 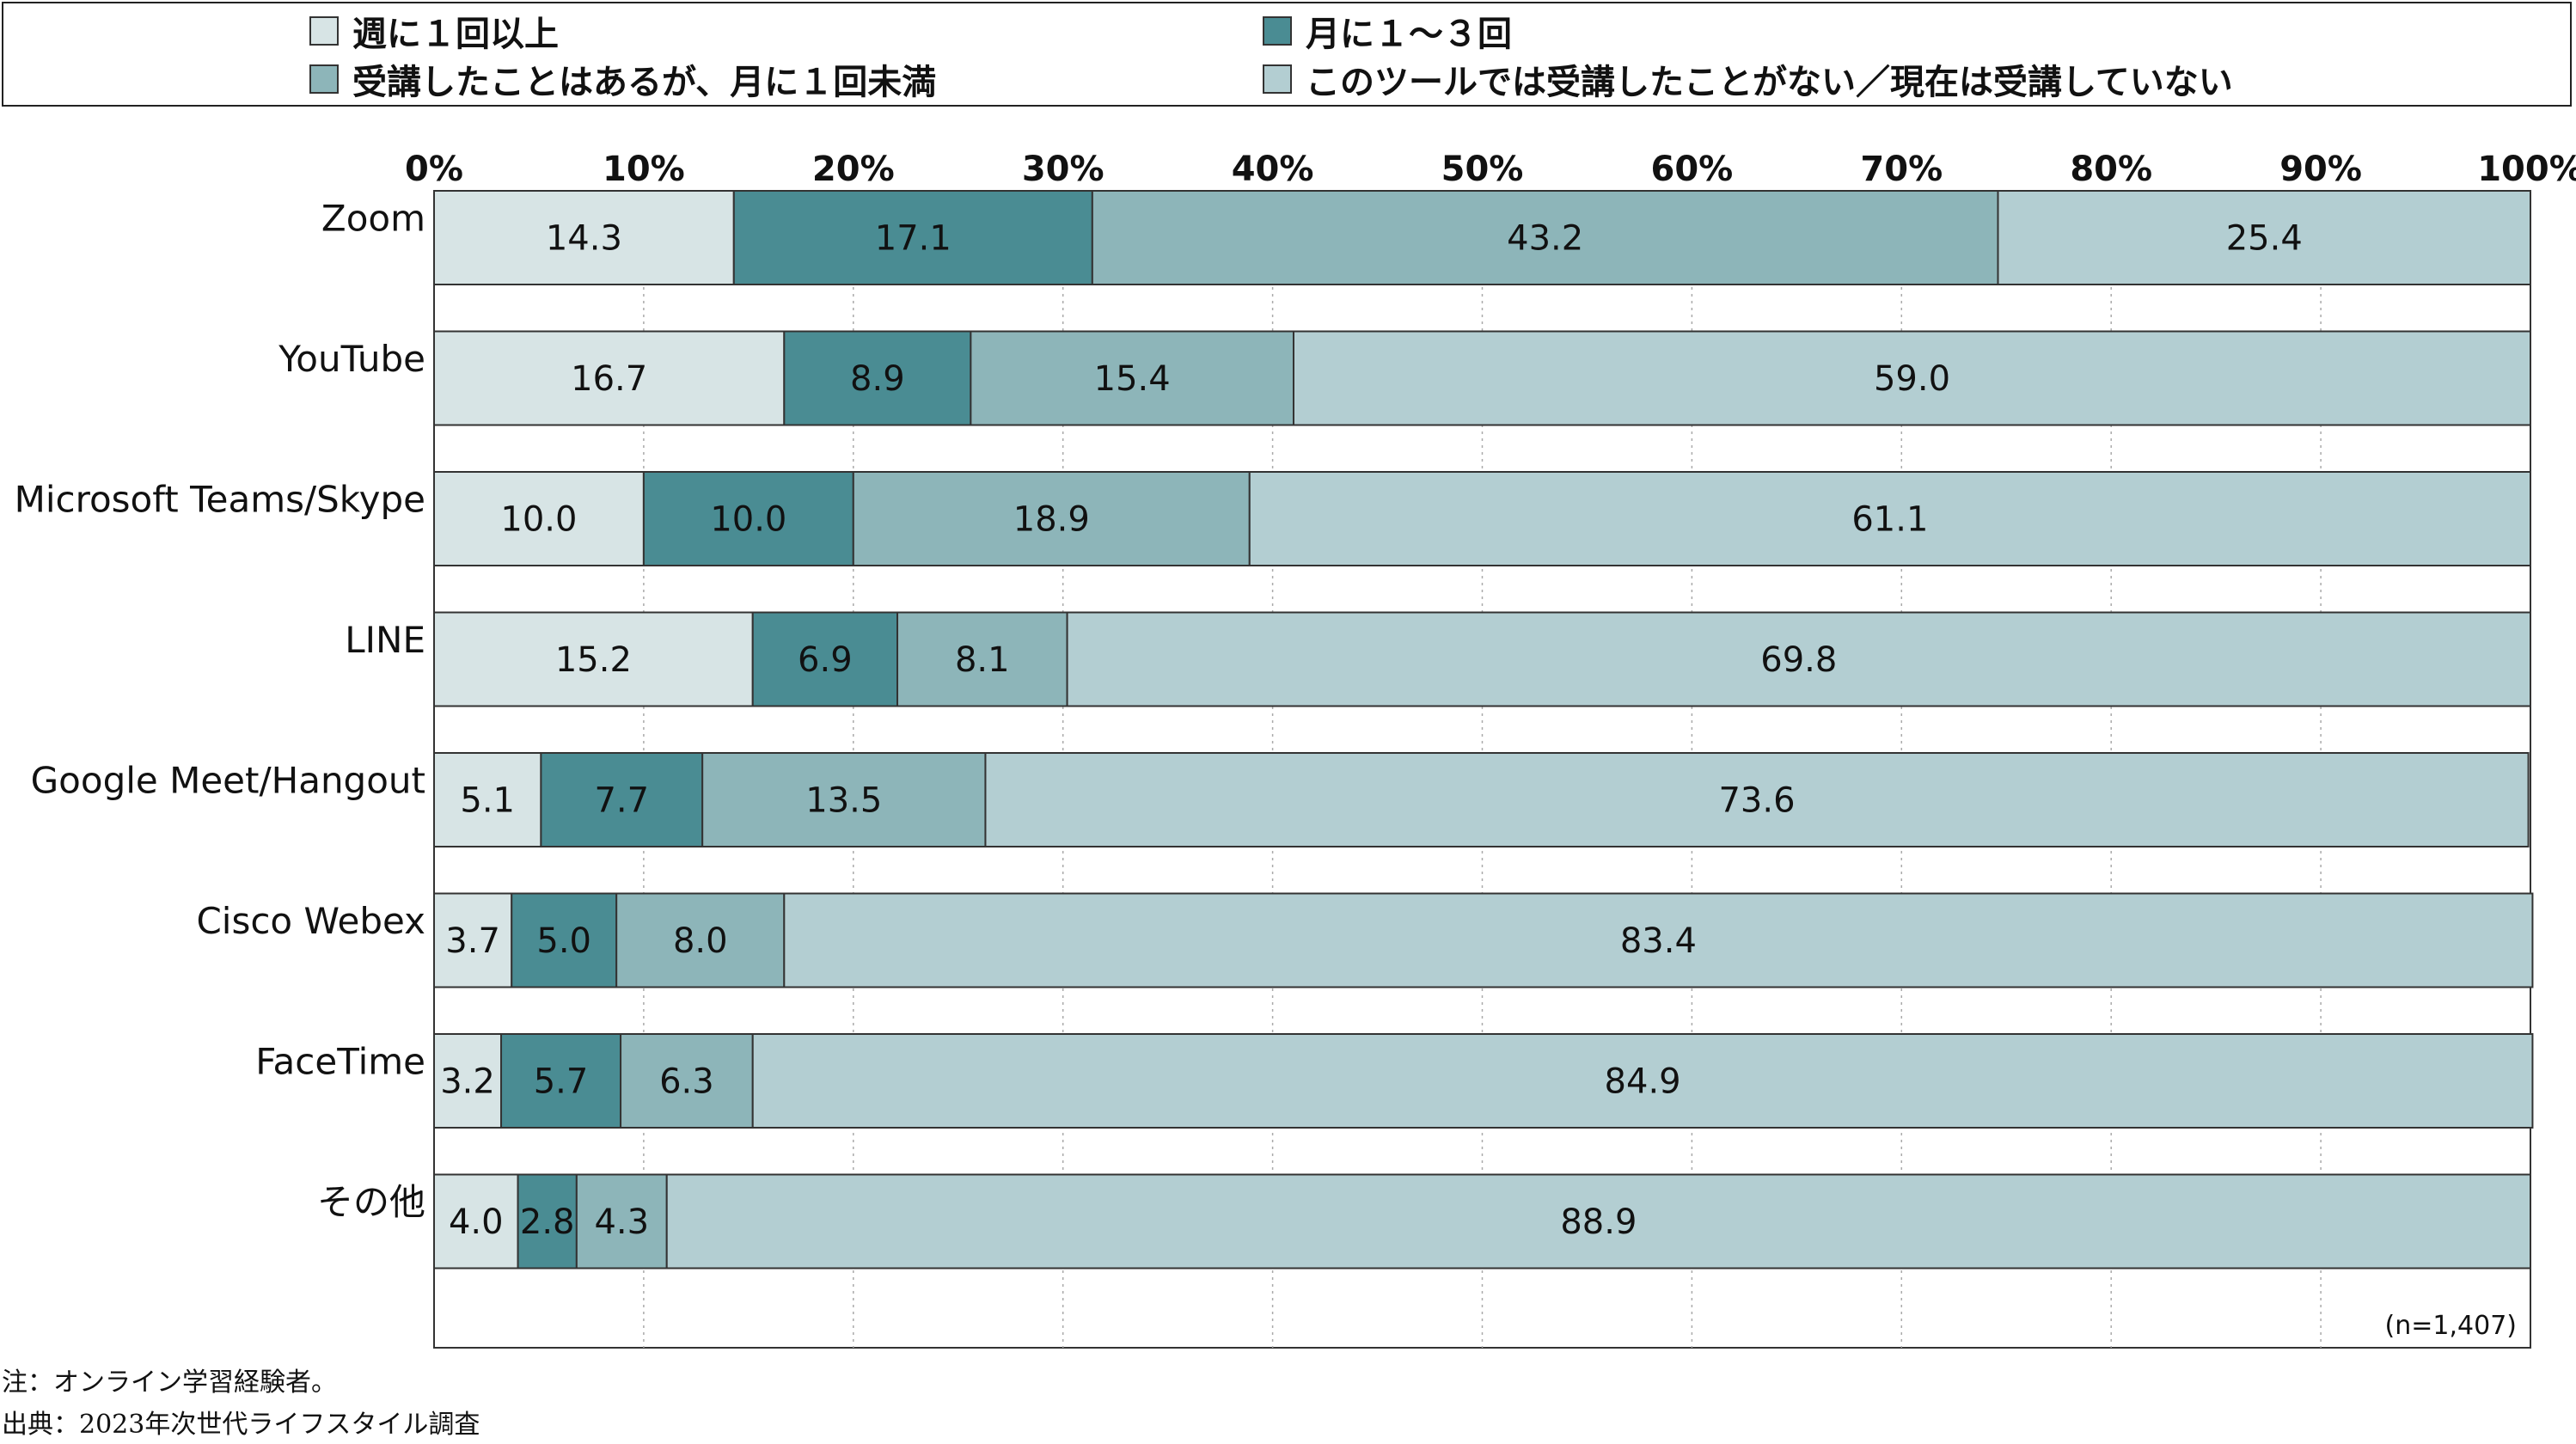 I want to click on data-label: 4.0, so click(x=476, y=1222).